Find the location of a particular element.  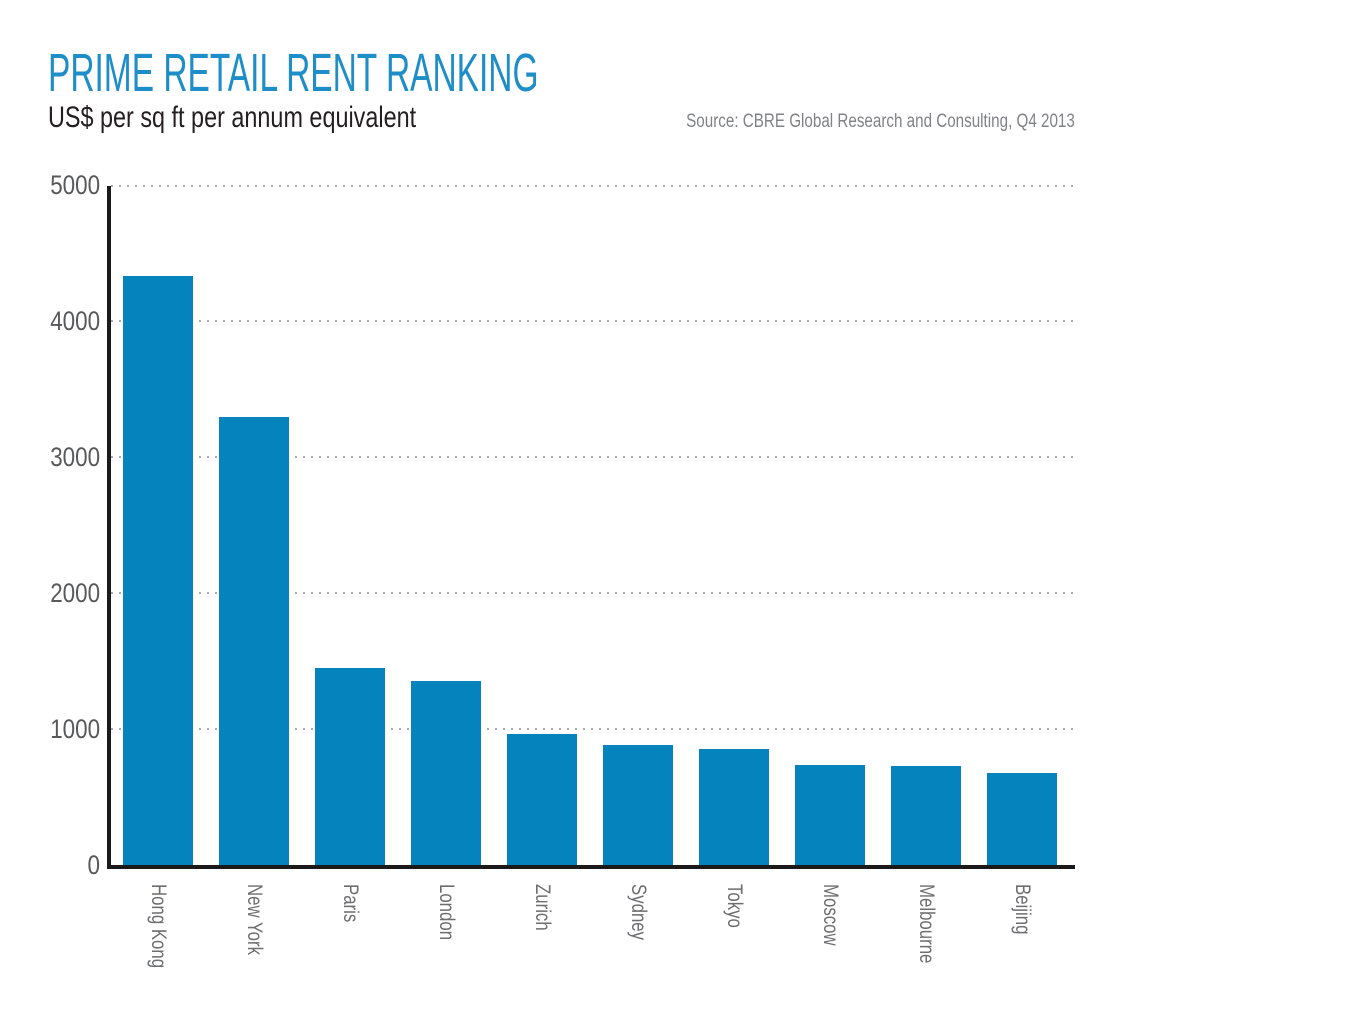

y-tick-label-0: 0 is located at coordinates (65, 864).